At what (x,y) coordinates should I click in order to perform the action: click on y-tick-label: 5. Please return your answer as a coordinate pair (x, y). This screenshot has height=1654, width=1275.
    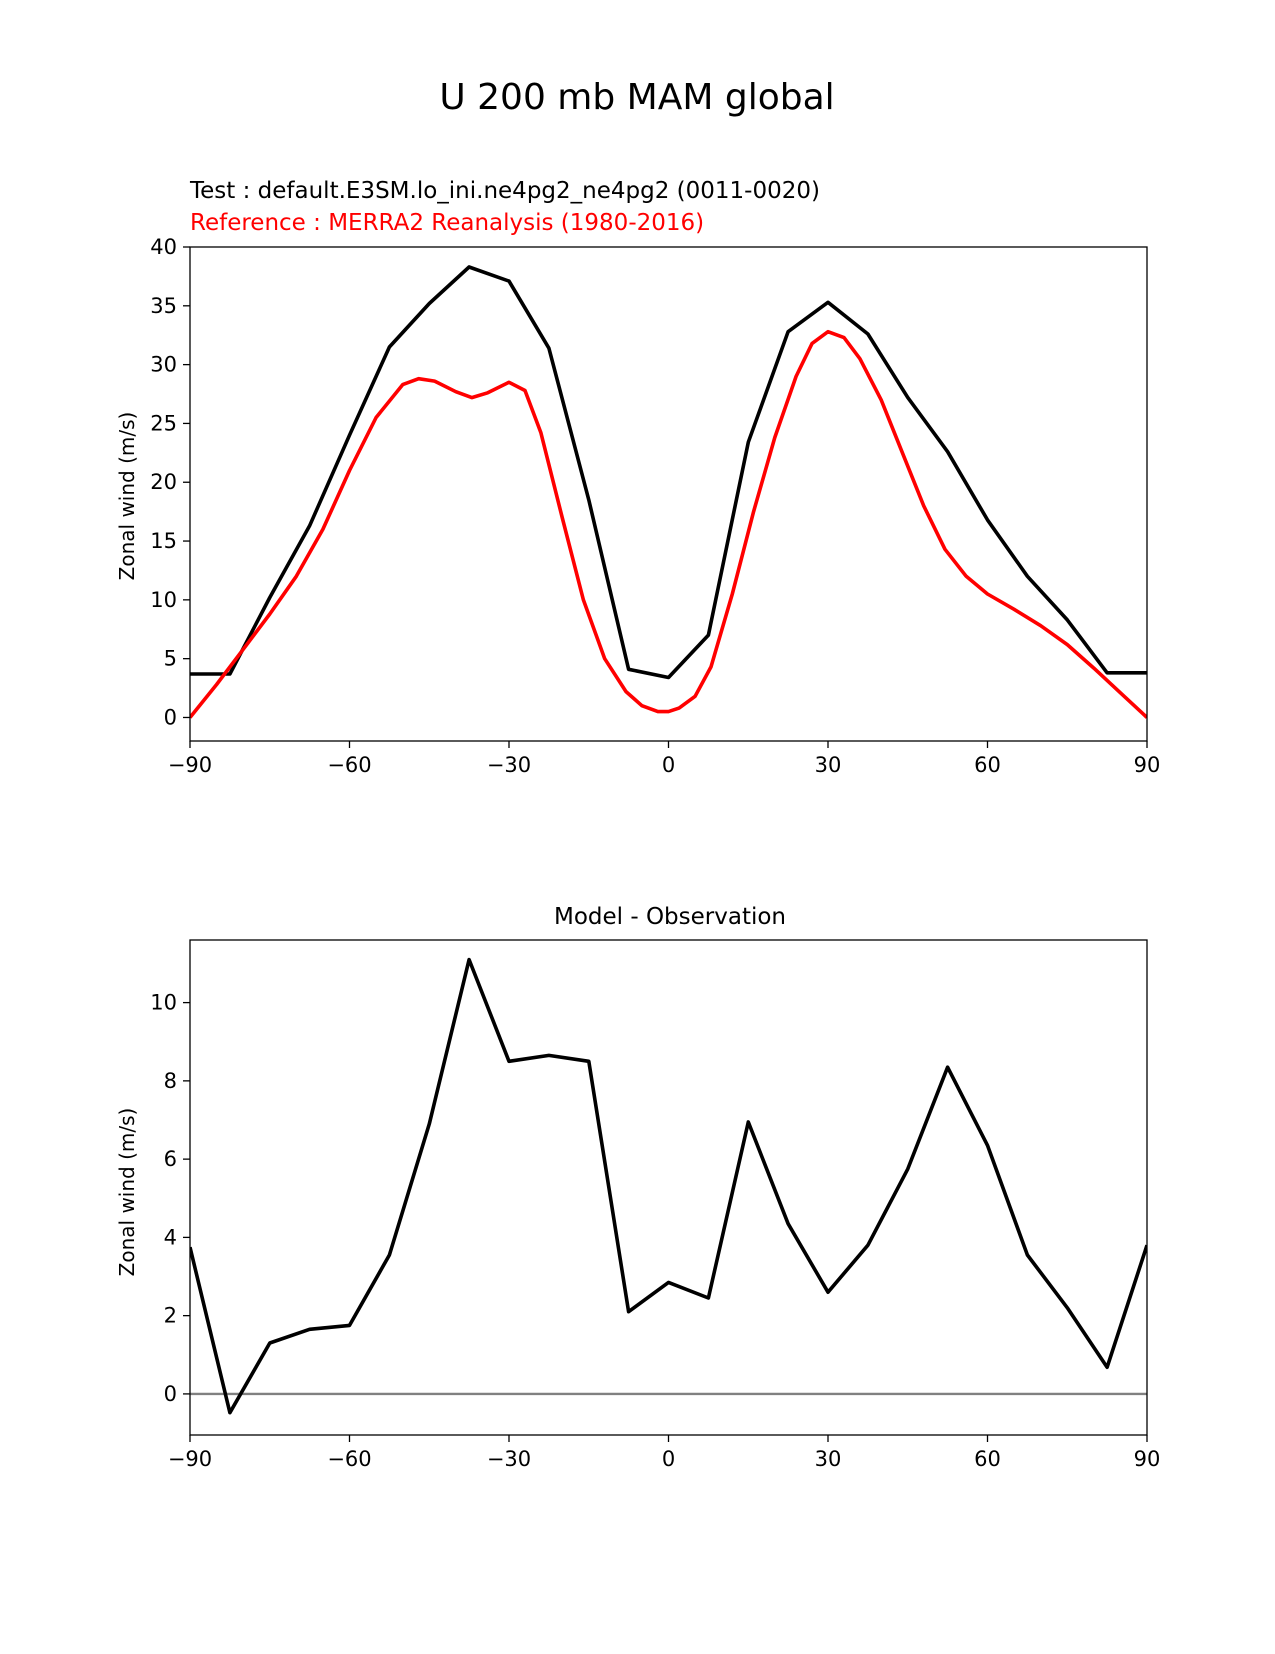
    Looking at the image, I should click on (170, 659).